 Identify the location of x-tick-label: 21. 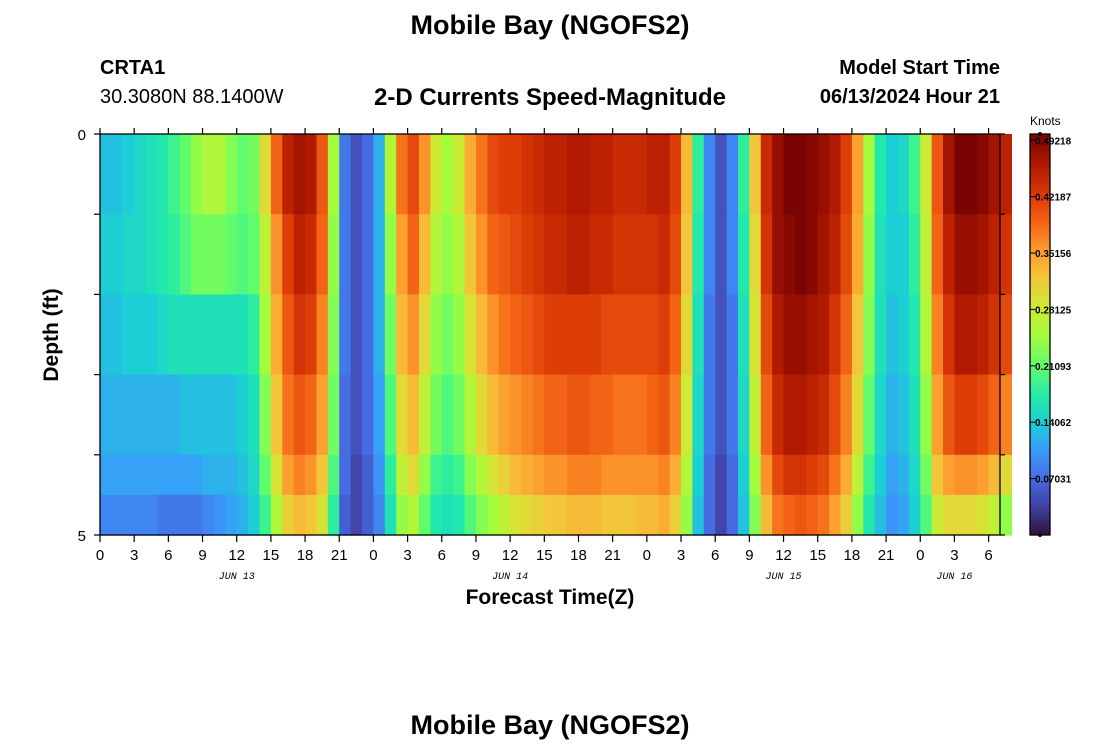
(339, 555).